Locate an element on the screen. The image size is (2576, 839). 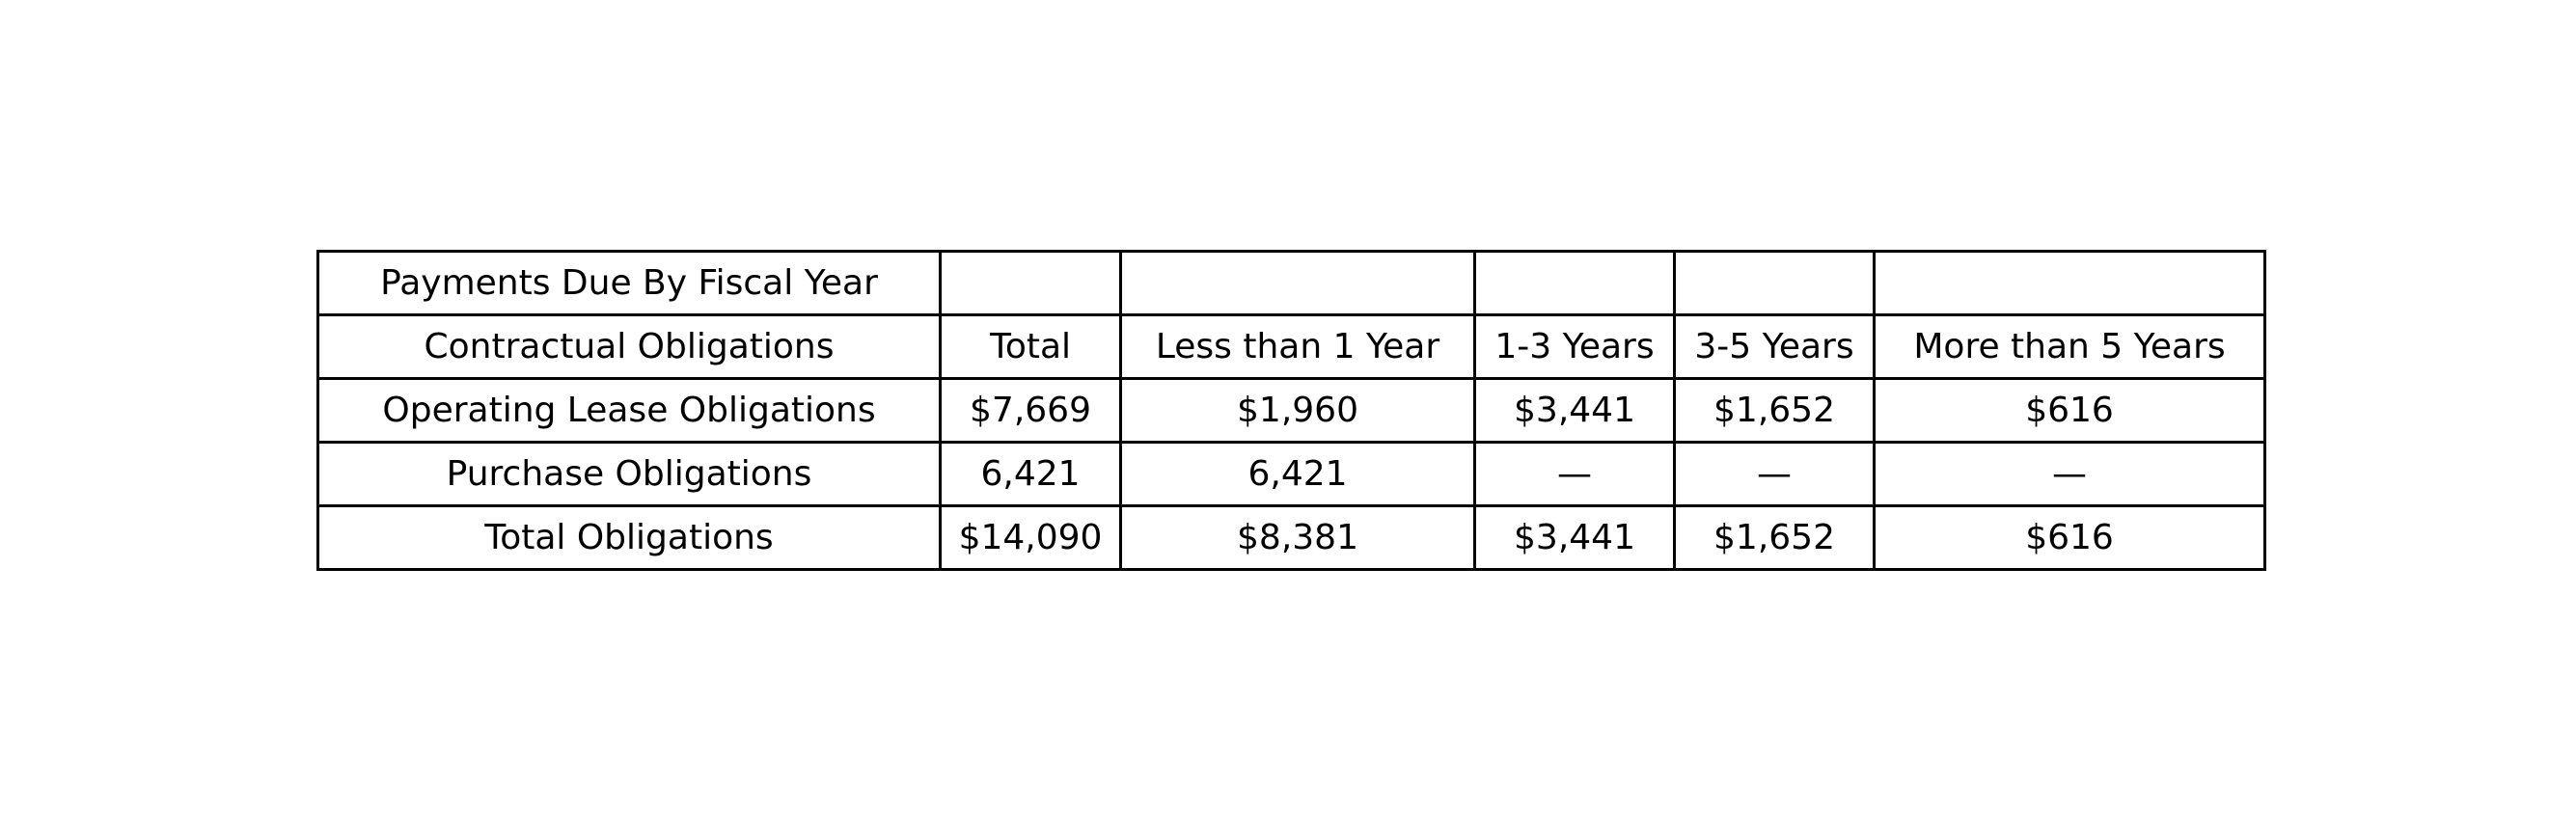
table-row: Purchase Obligations 6,421 6,421 — — — is located at coordinates (1291, 474).